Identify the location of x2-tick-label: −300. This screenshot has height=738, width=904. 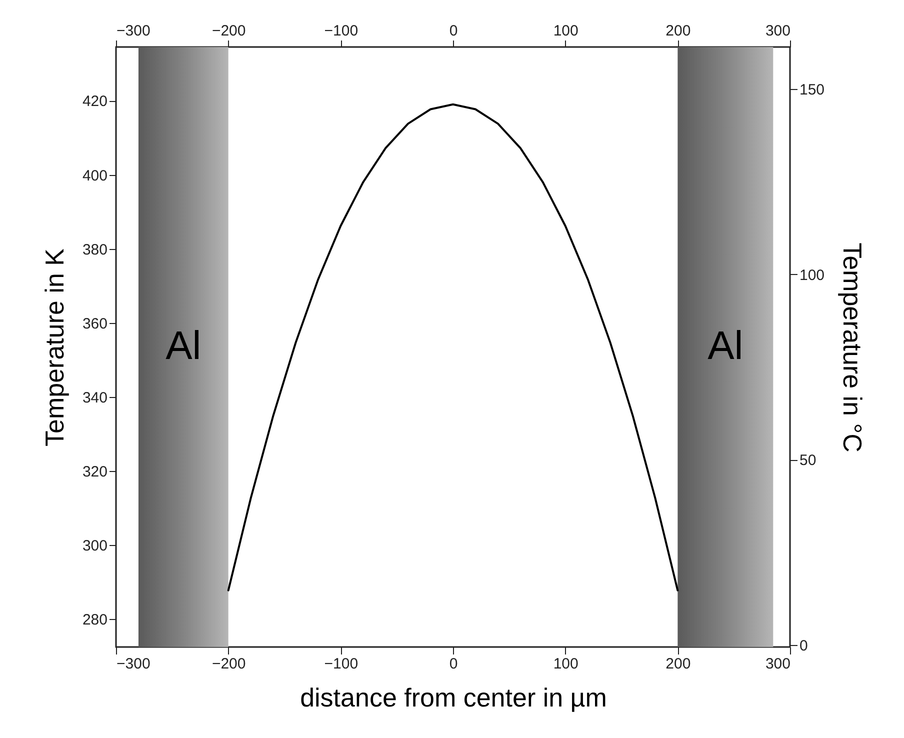
(133, 31).